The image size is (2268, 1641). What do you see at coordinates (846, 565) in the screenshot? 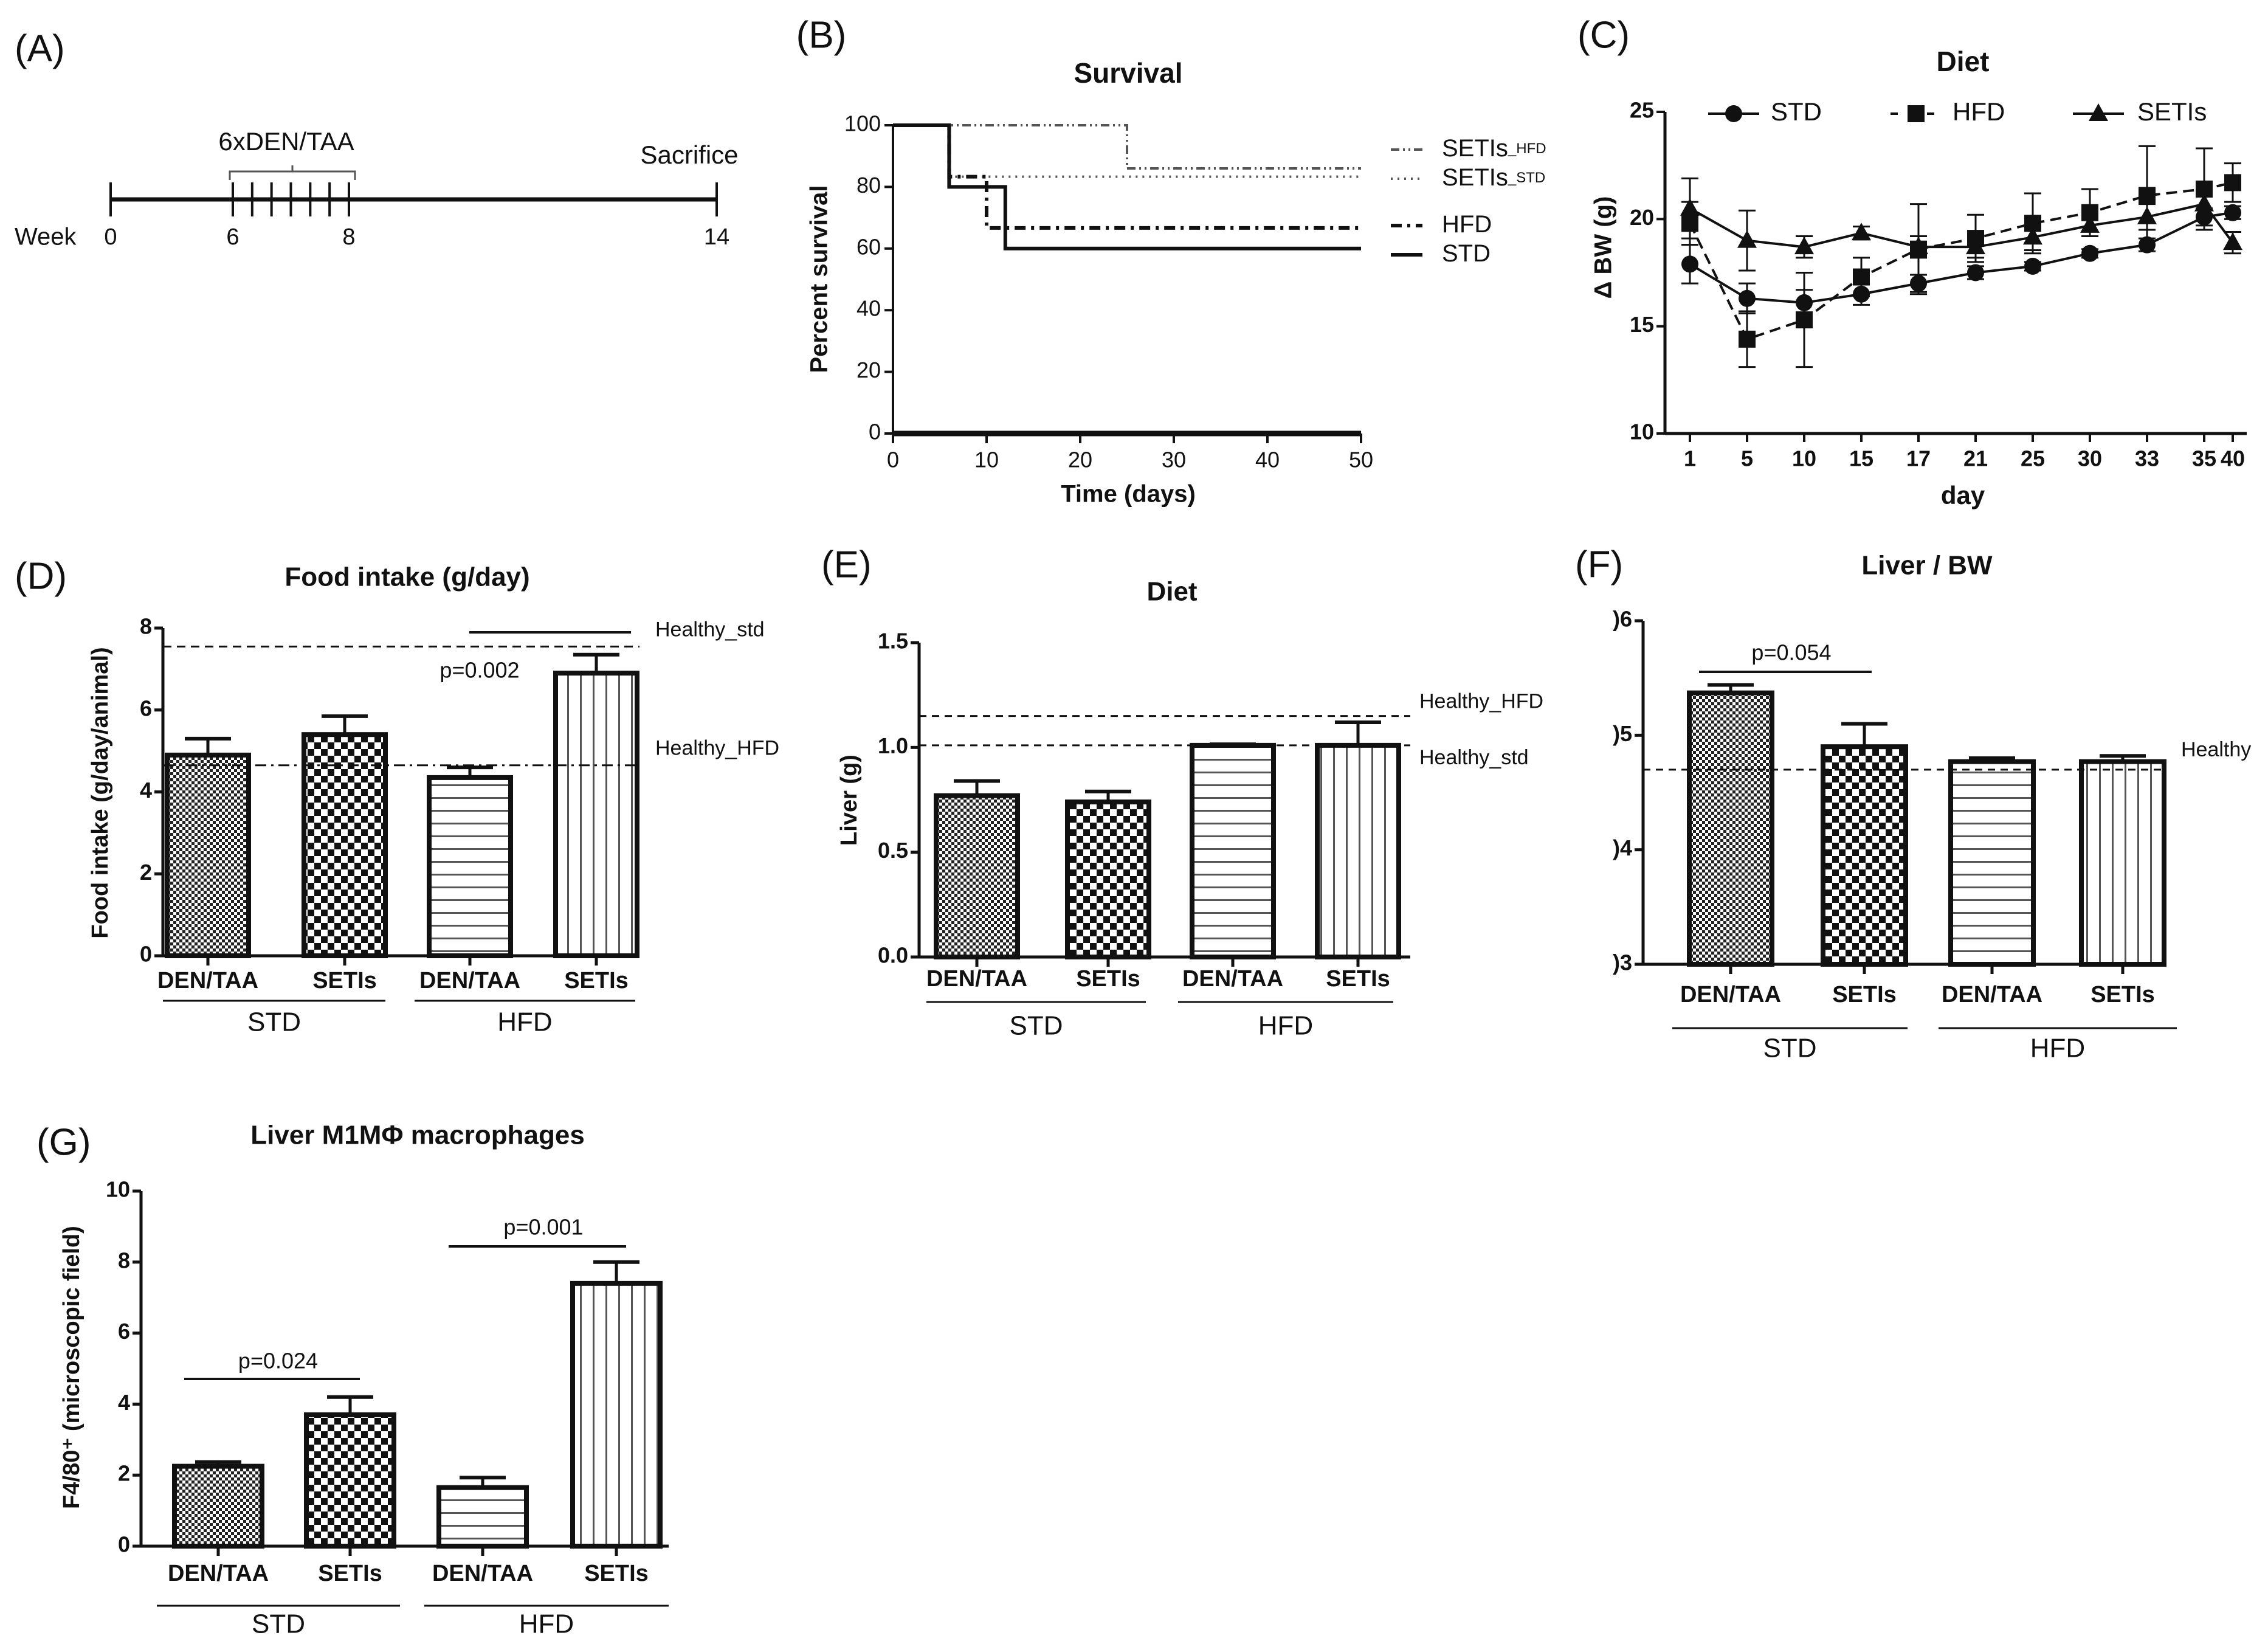
I see `panel-label: (E)` at bounding box center [846, 565].